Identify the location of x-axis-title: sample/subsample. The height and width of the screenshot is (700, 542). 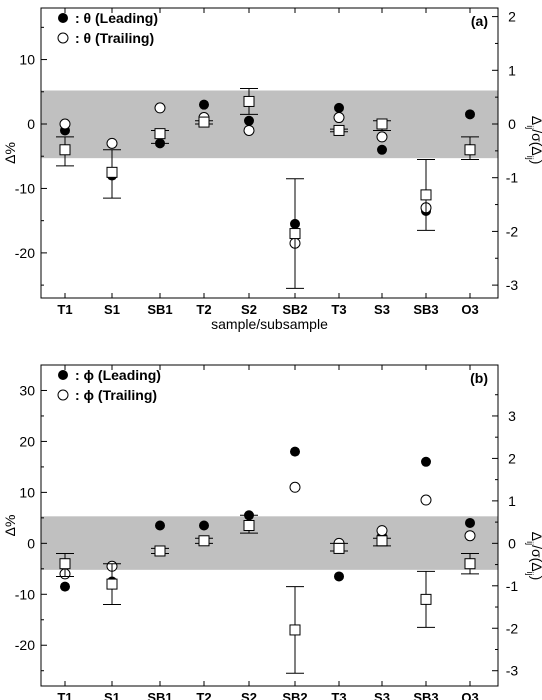
(269, 324).